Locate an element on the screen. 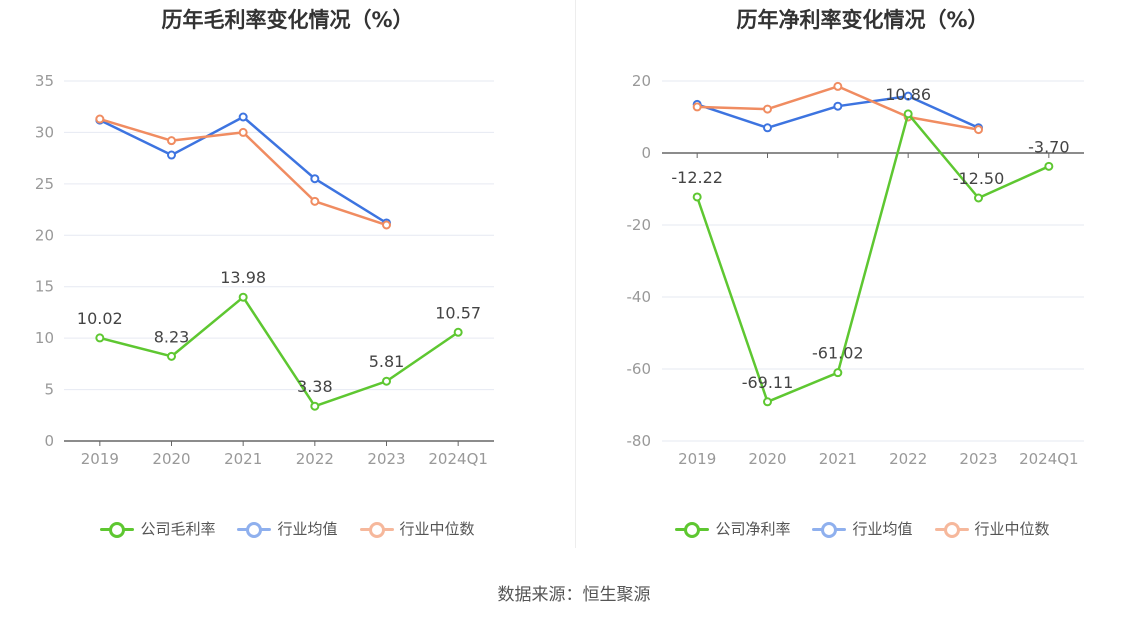  legend-item-company: 公司净利率 is located at coordinates (732, 528).